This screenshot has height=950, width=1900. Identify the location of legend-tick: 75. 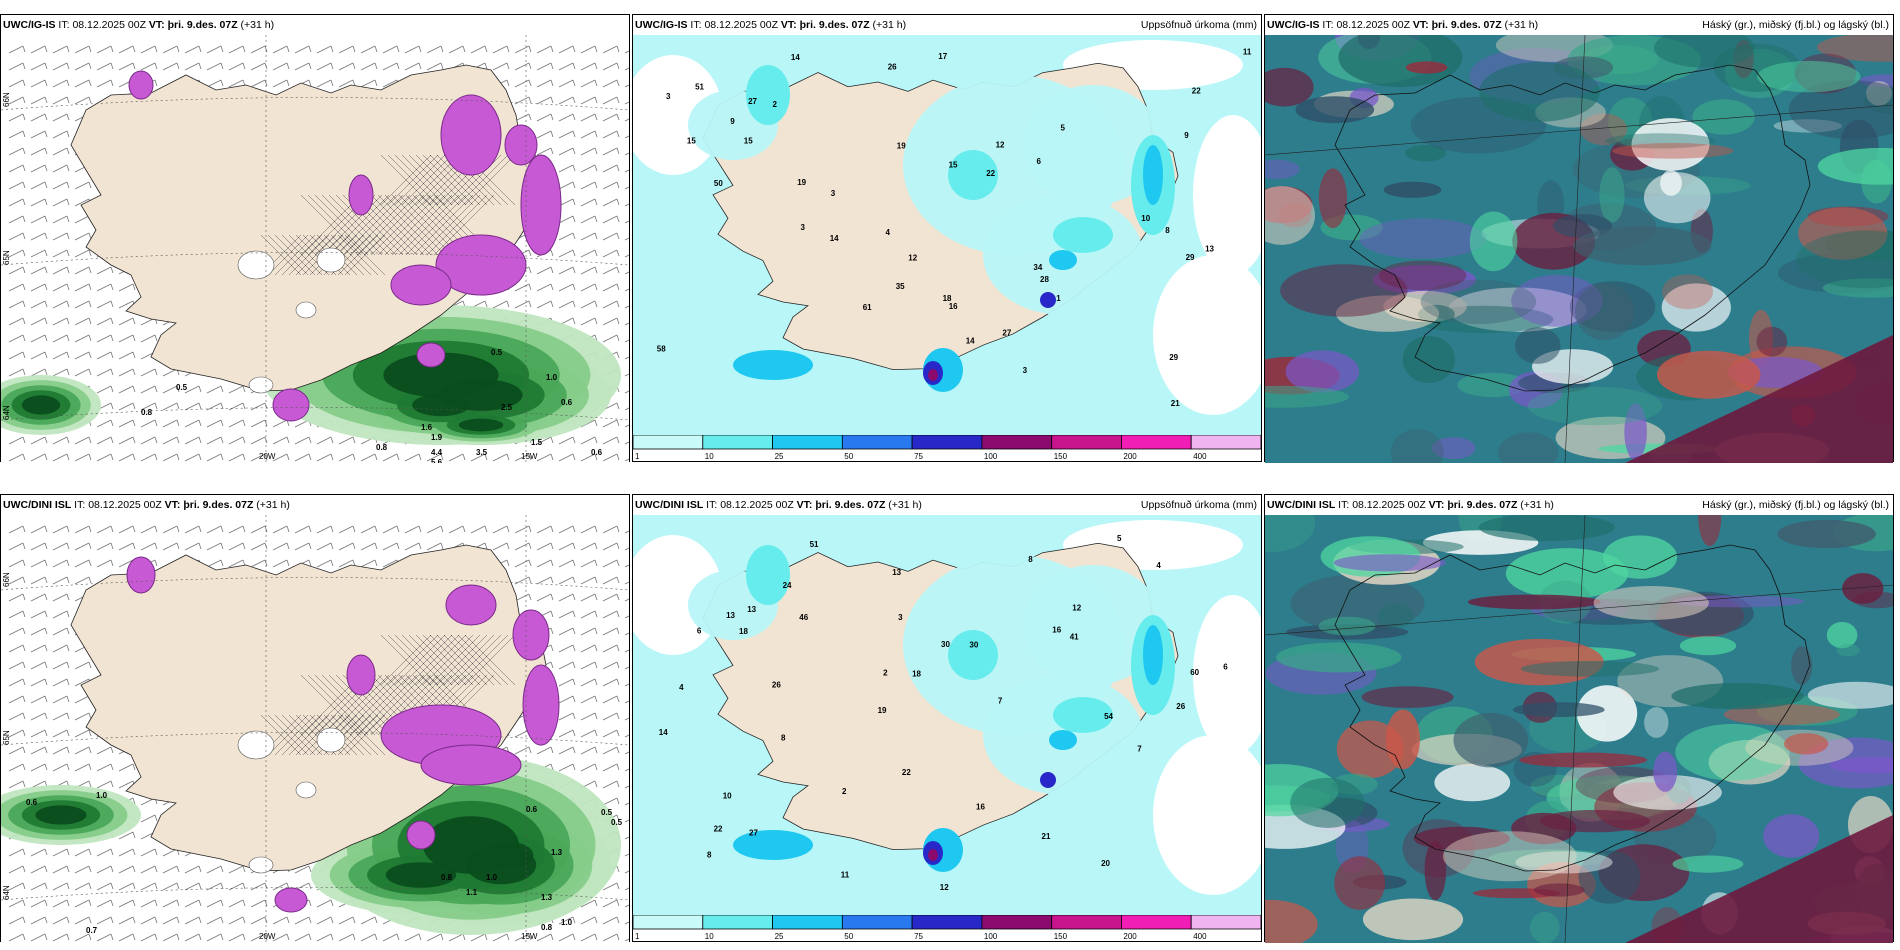
(918, 936).